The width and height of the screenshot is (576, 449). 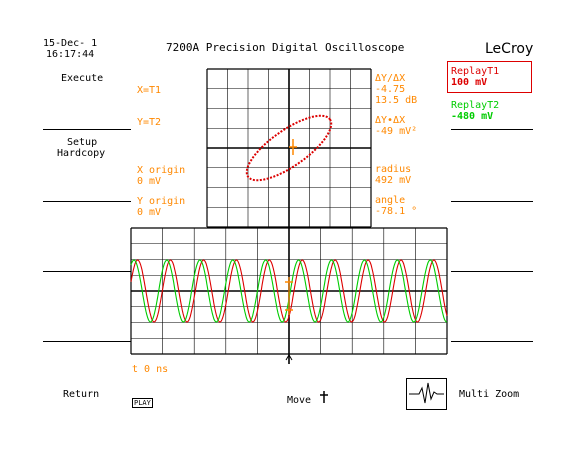 I want to click on angle-label: angle, so click(x=390, y=200).